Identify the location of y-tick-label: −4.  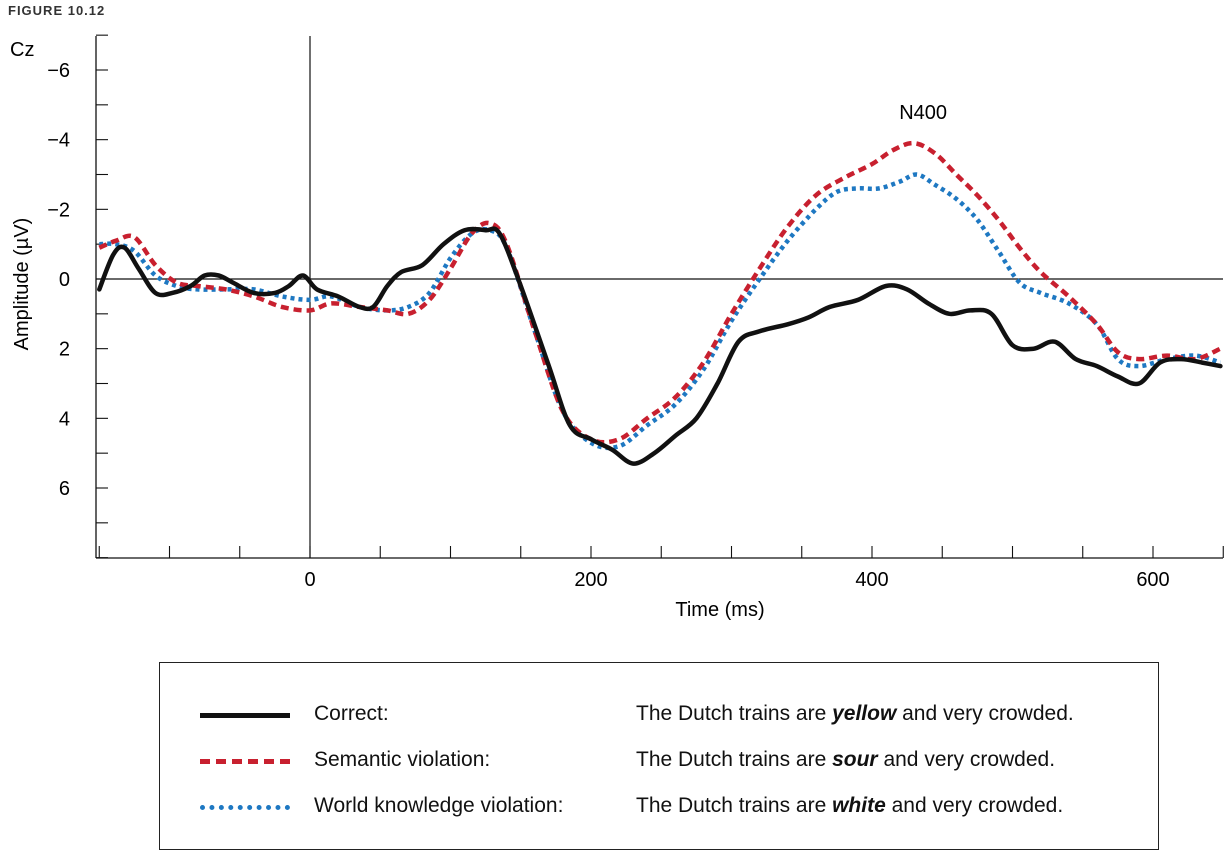
(58, 141).